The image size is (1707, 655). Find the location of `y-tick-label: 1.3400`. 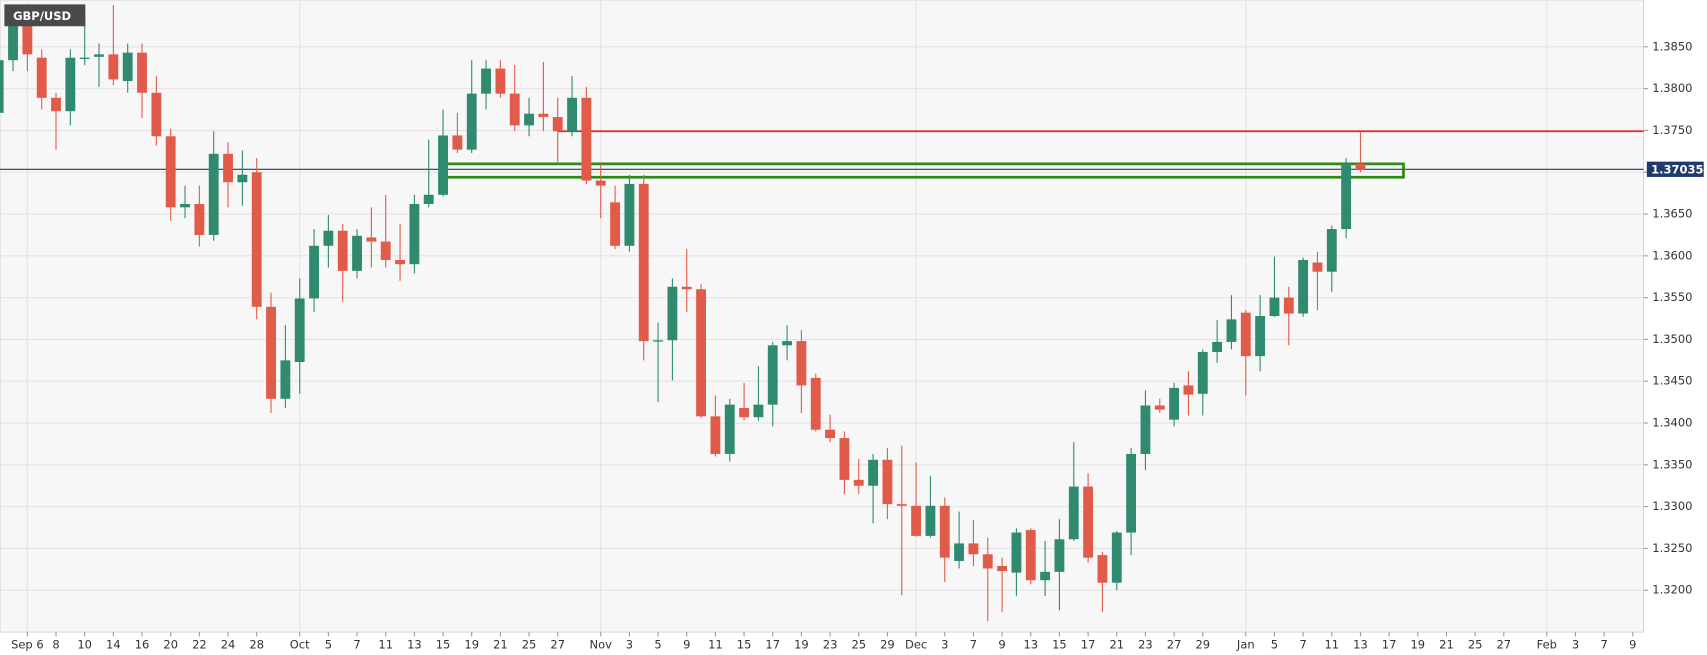

y-tick-label: 1.3400 is located at coordinates (1672, 423).